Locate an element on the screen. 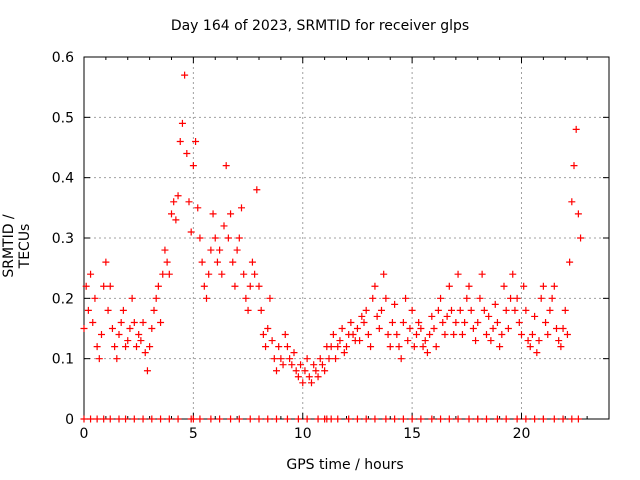 This screenshot has width=640, height=480. baseline-points is located at coordinates (331, 419).